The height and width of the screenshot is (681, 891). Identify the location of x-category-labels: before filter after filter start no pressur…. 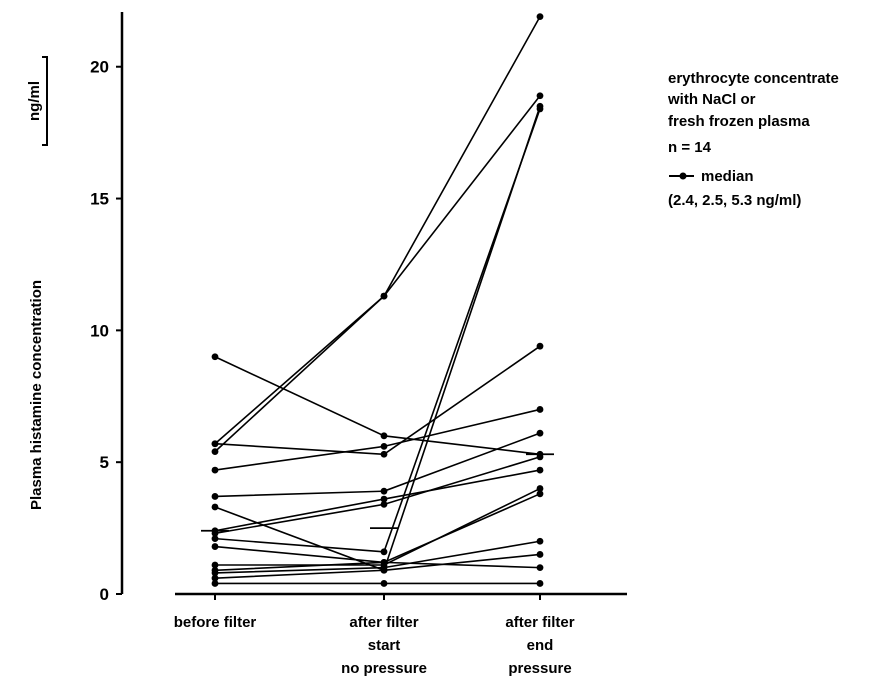
(374, 635).